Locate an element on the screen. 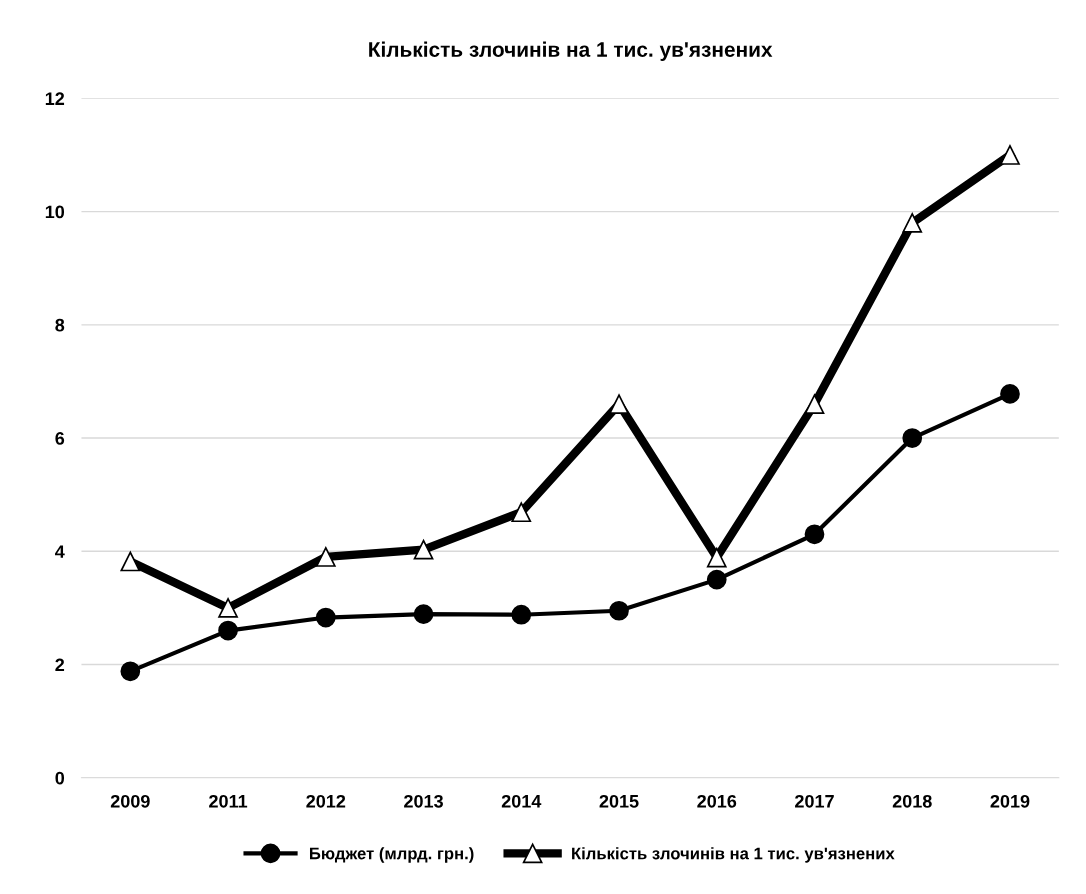 This screenshot has height=894, width=1086. x-tick-label: 2019 is located at coordinates (1010, 801).